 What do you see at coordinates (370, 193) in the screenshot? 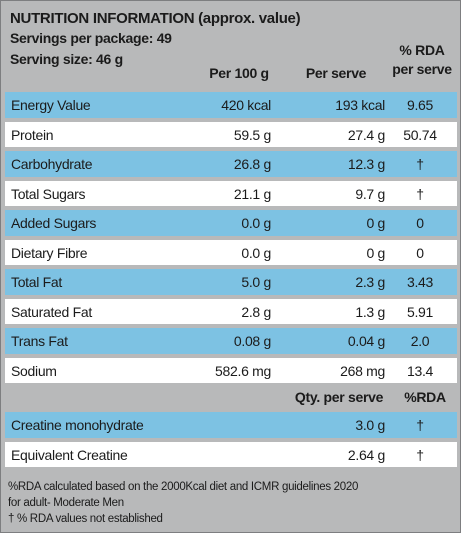
I see `perserve-value: 9.7 g` at bounding box center [370, 193].